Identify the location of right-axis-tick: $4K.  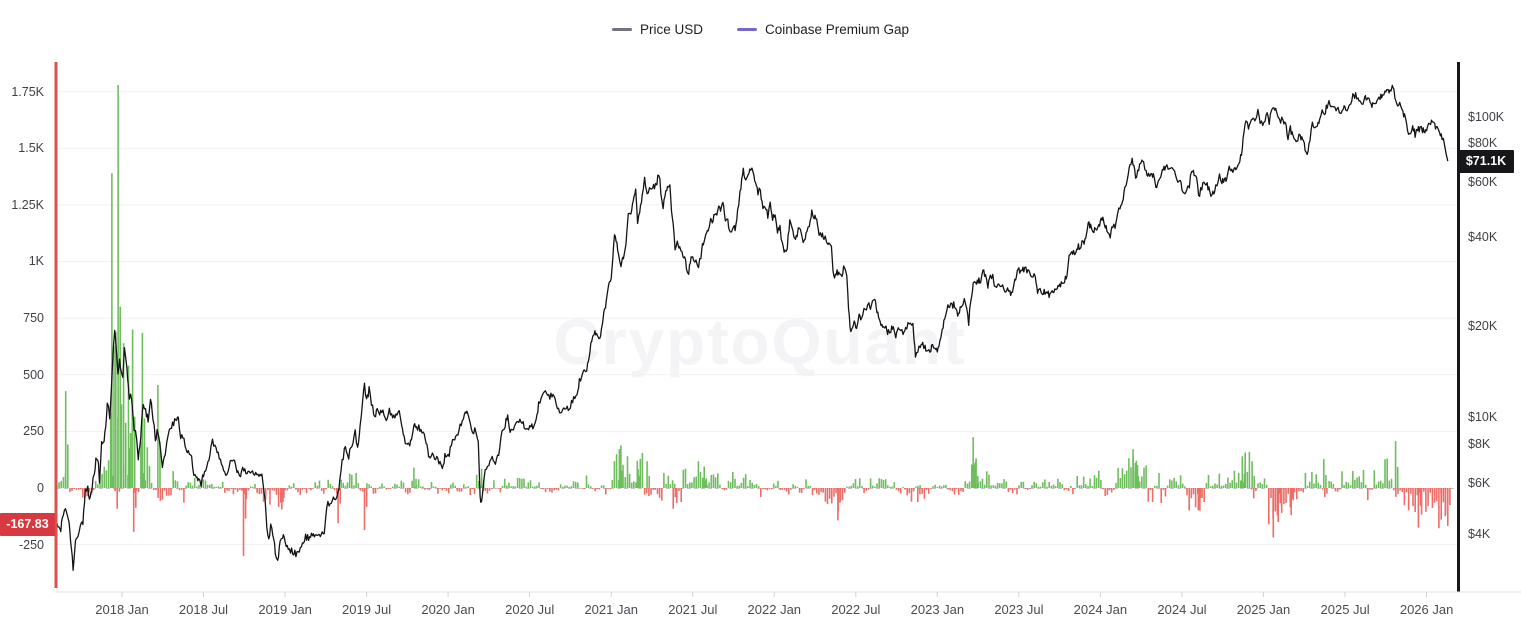
(1479, 534).